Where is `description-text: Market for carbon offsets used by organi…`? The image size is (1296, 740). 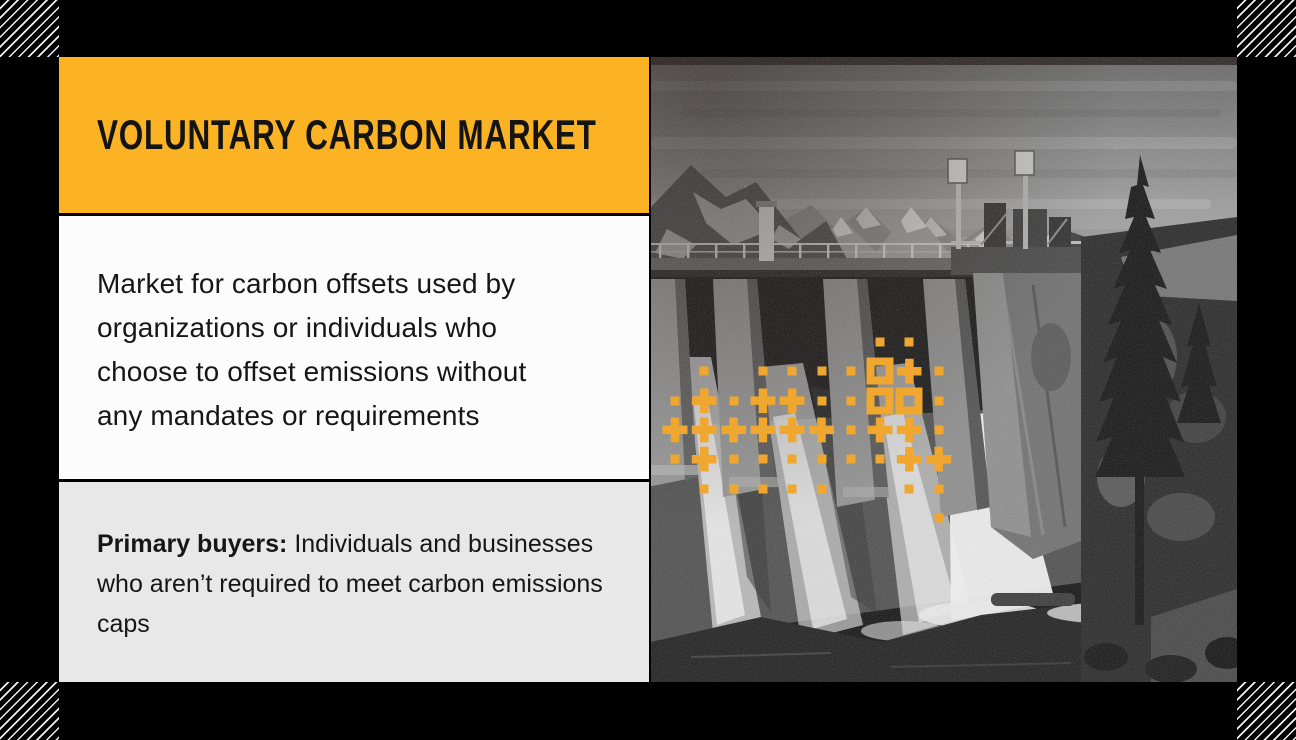 description-text: Market for carbon offsets used by organi… is located at coordinates (312, 349).